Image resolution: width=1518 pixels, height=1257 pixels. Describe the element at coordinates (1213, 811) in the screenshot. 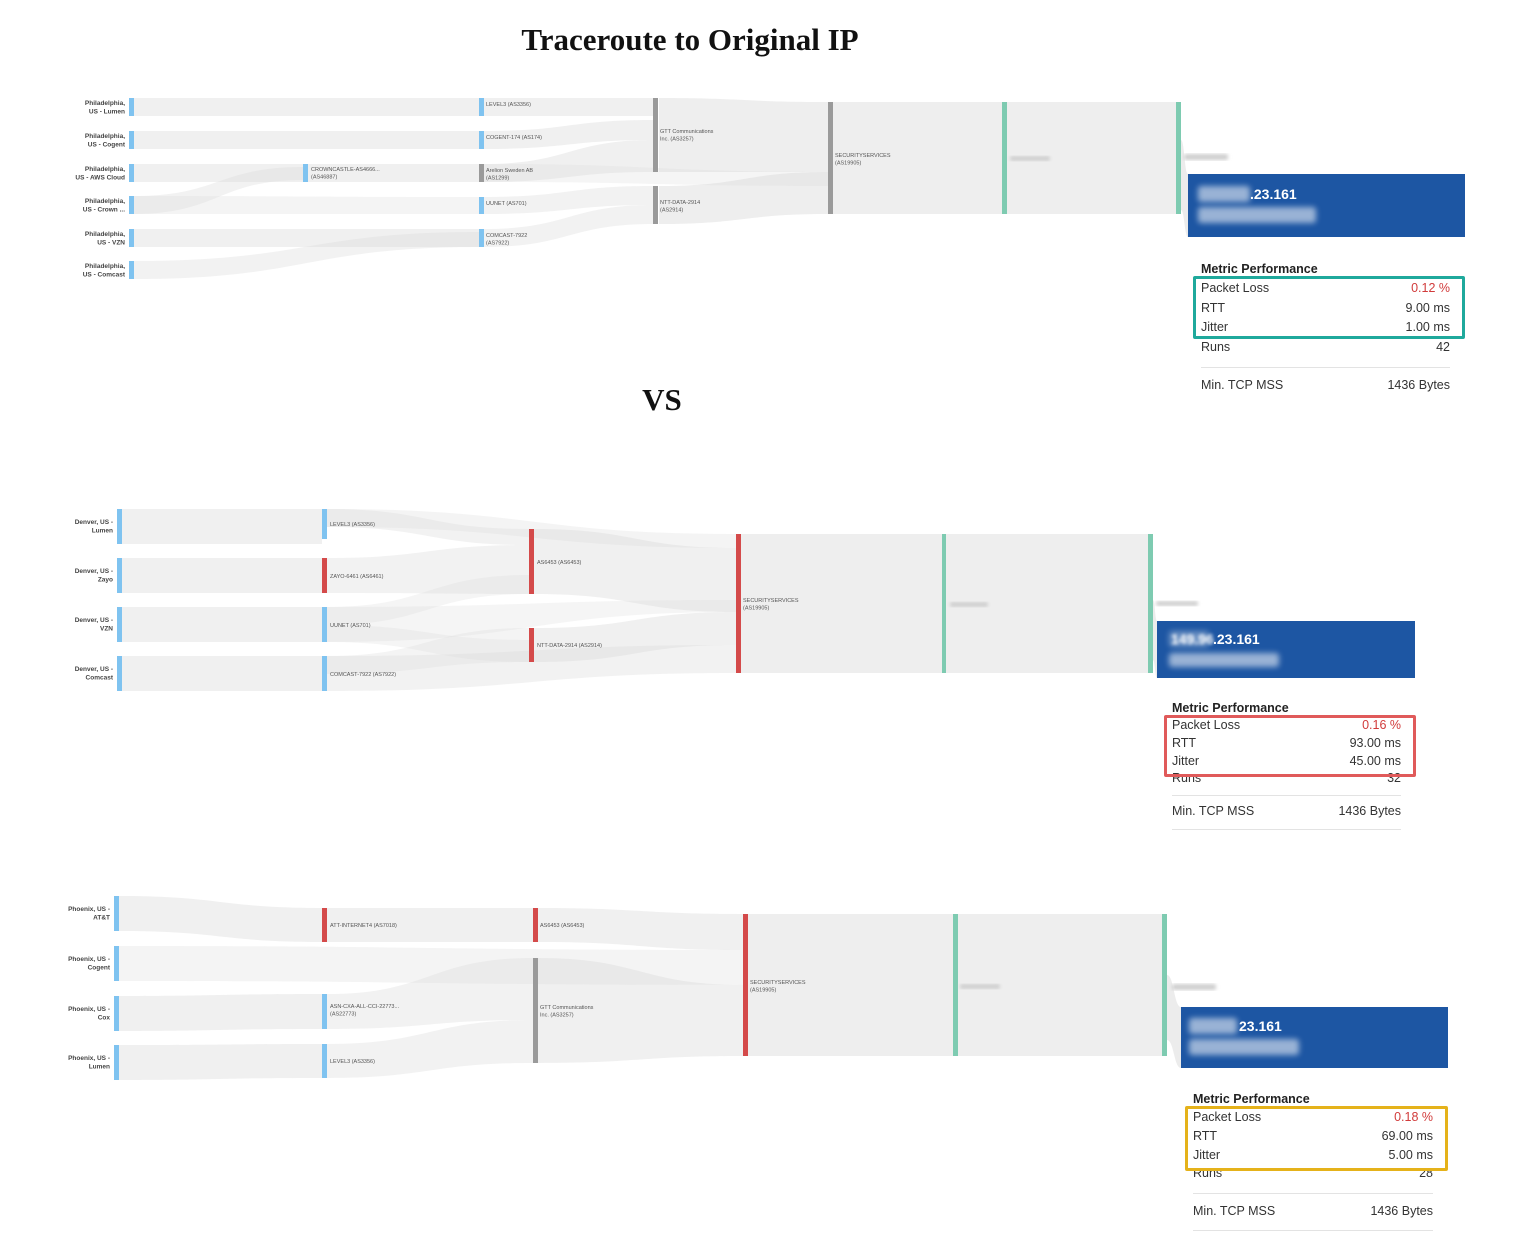

I see `min-tcp-mss-label: Min. TCP MSS` at that location.